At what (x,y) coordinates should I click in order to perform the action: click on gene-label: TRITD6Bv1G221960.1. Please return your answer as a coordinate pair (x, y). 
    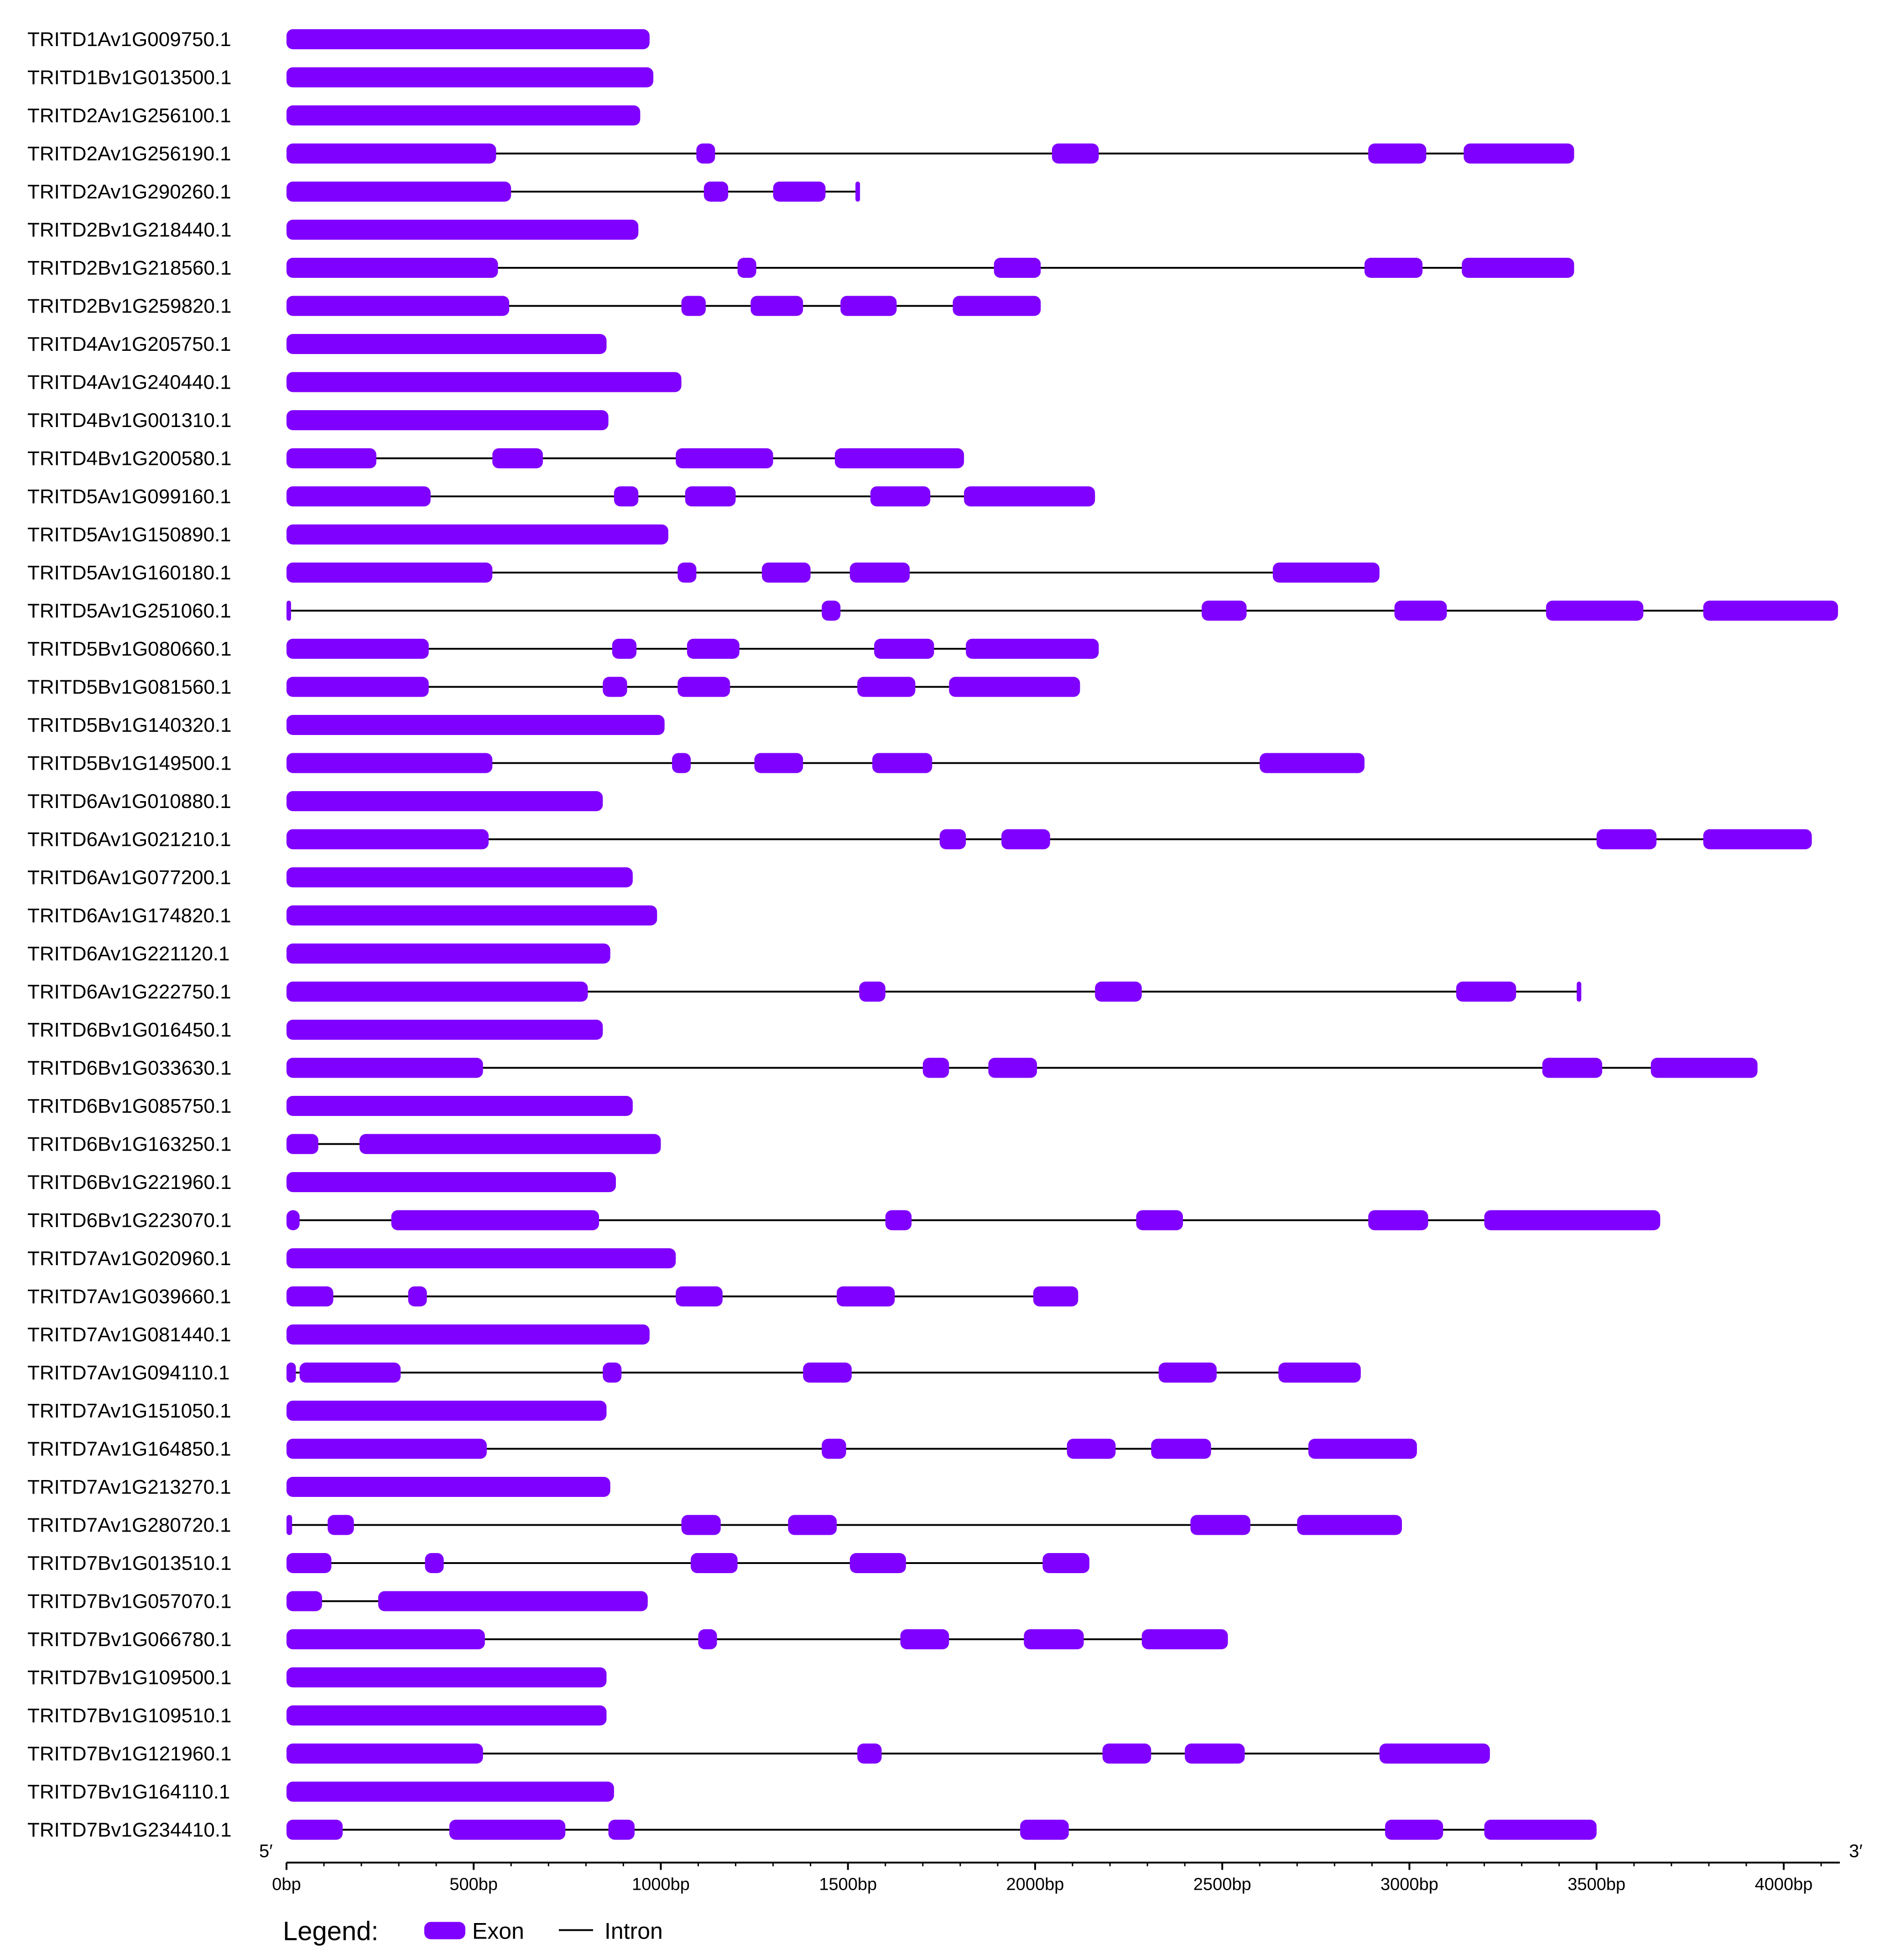
    Looking at the image, I should click on (129, 1183).